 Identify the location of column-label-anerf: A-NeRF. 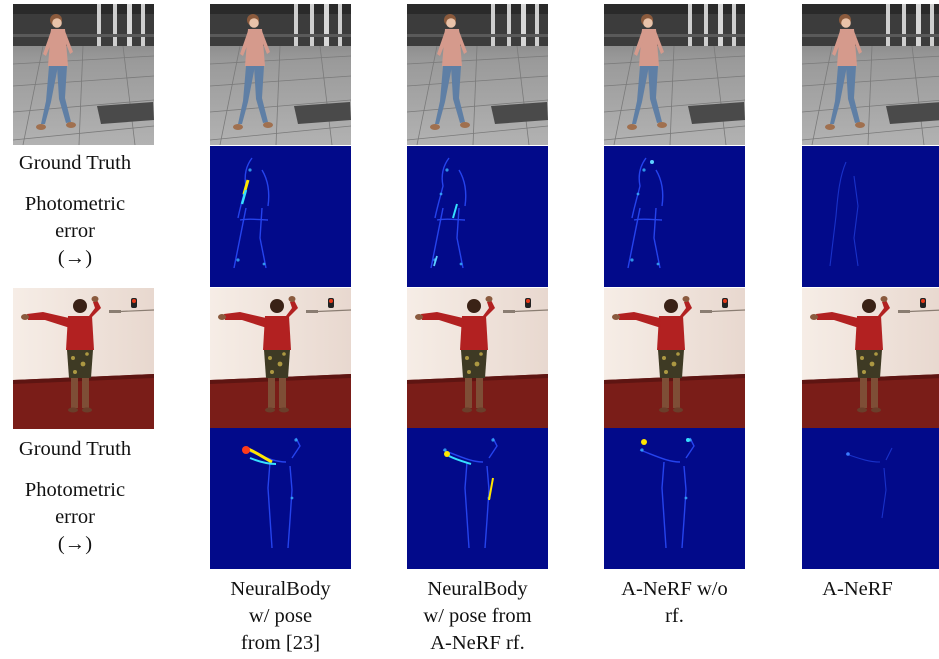
(857, 589).